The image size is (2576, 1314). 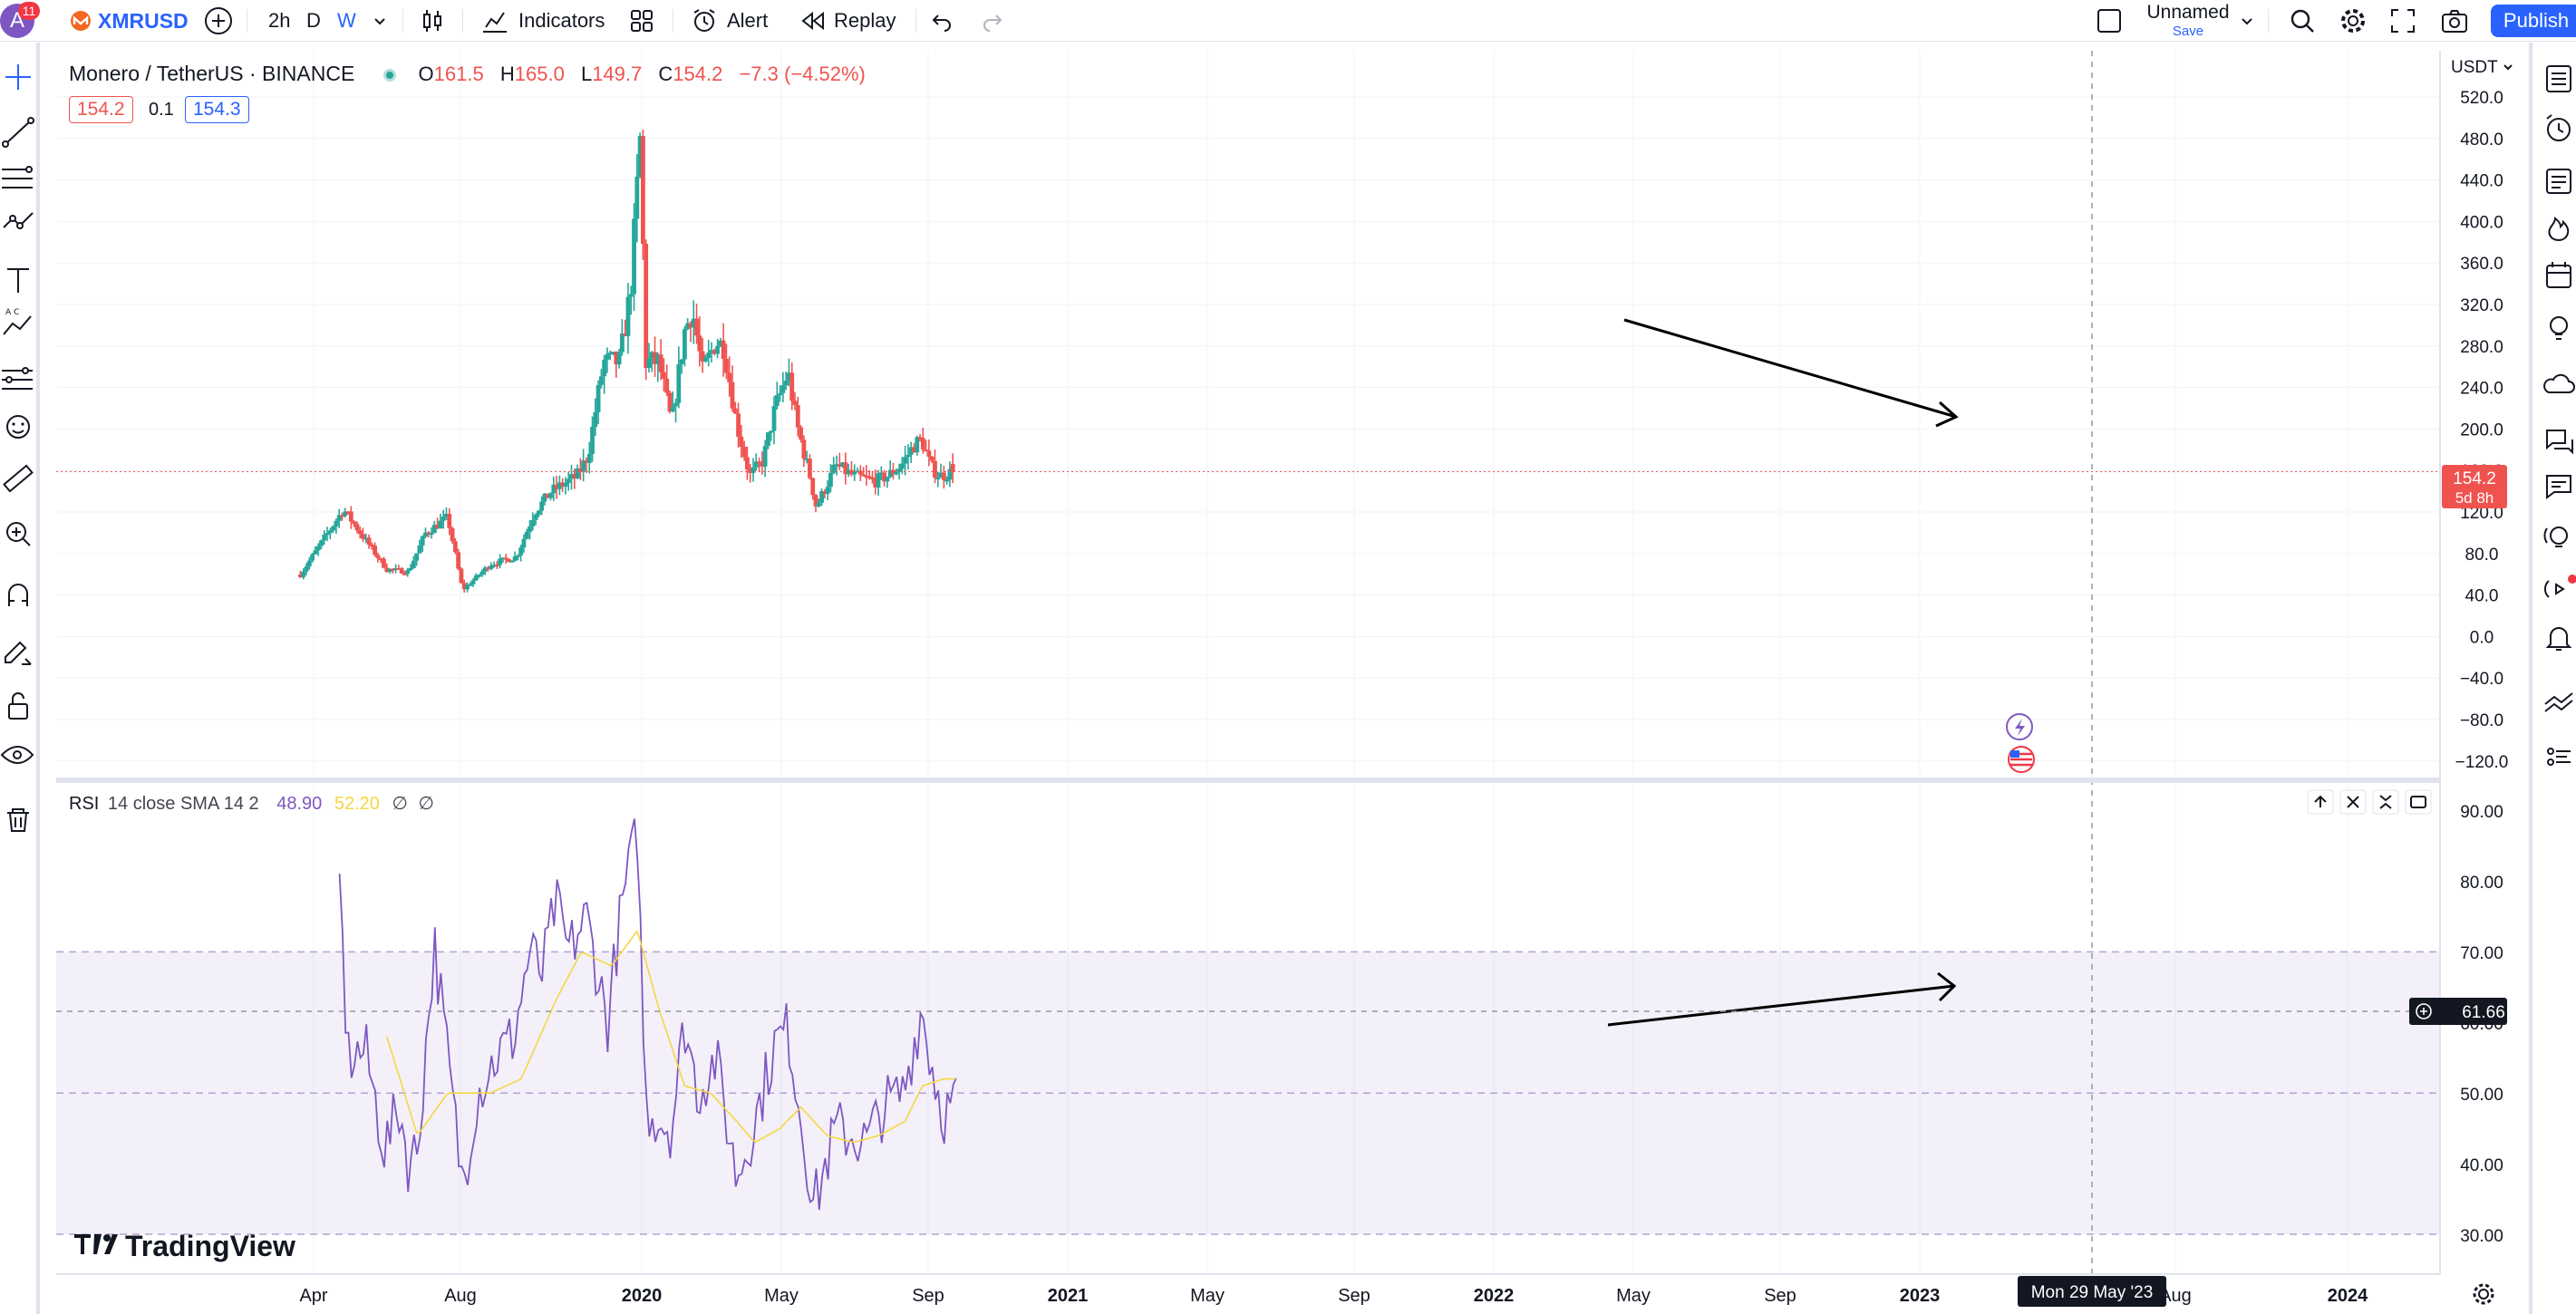 What do you see at coordinates (2559, 229) in the screenshot?
I see `hotlists-fire-icon` at bounding box center [2559, 229].